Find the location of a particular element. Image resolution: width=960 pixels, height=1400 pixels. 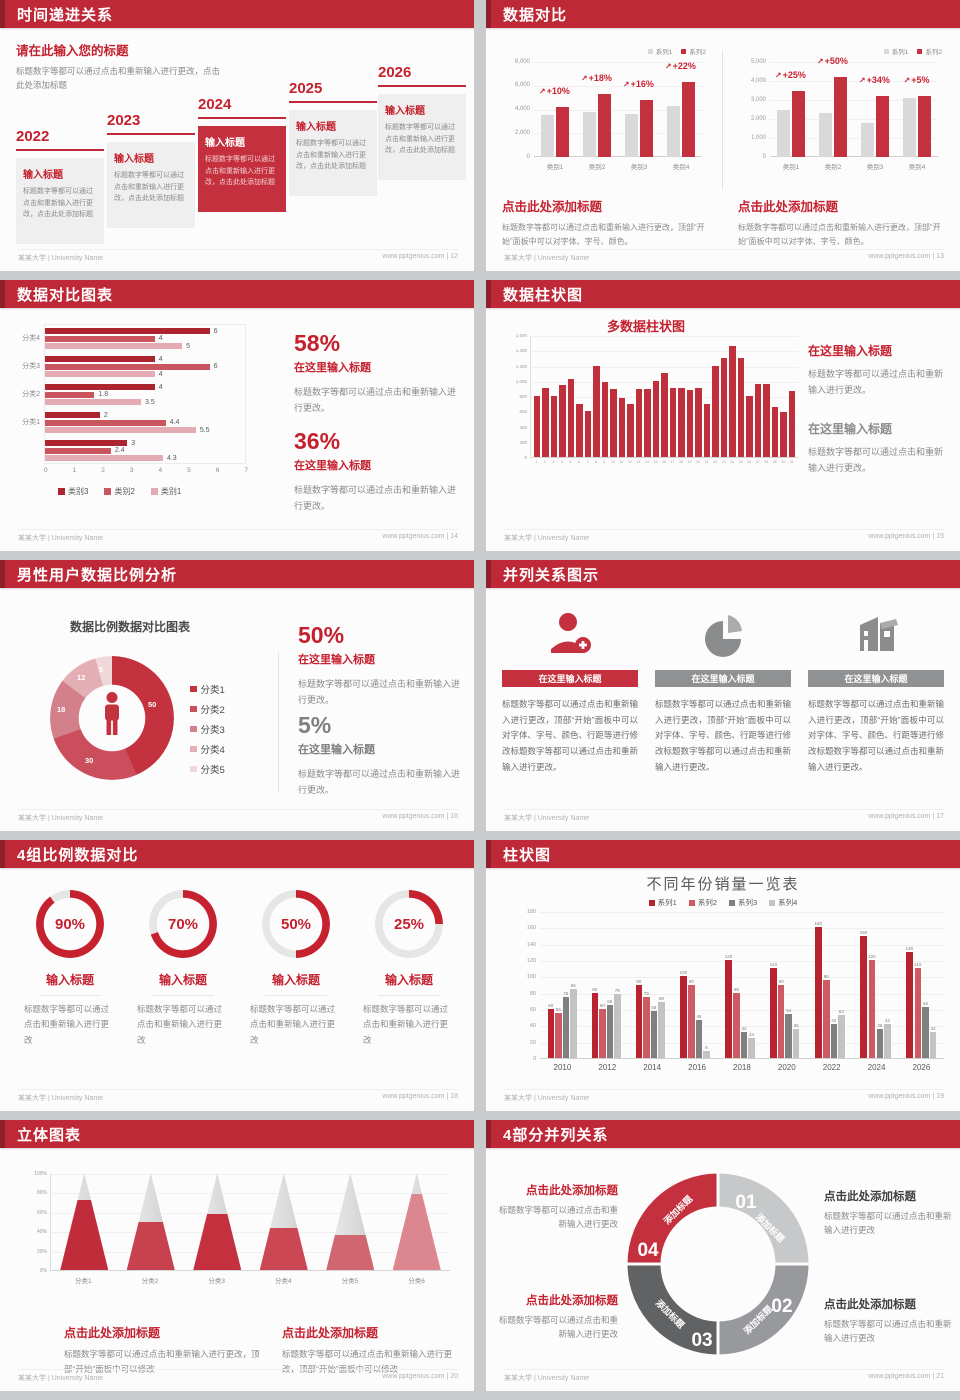

x-axis-tick: 18 is located at coordinates (681, 462).